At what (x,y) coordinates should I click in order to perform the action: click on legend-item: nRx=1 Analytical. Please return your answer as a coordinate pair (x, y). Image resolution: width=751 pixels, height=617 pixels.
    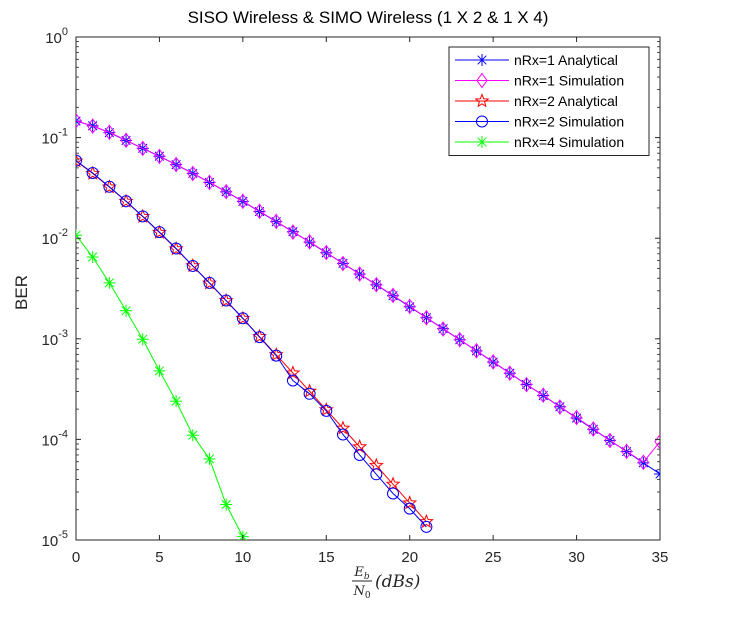
    Looking at the image, I should click on (536, 60).